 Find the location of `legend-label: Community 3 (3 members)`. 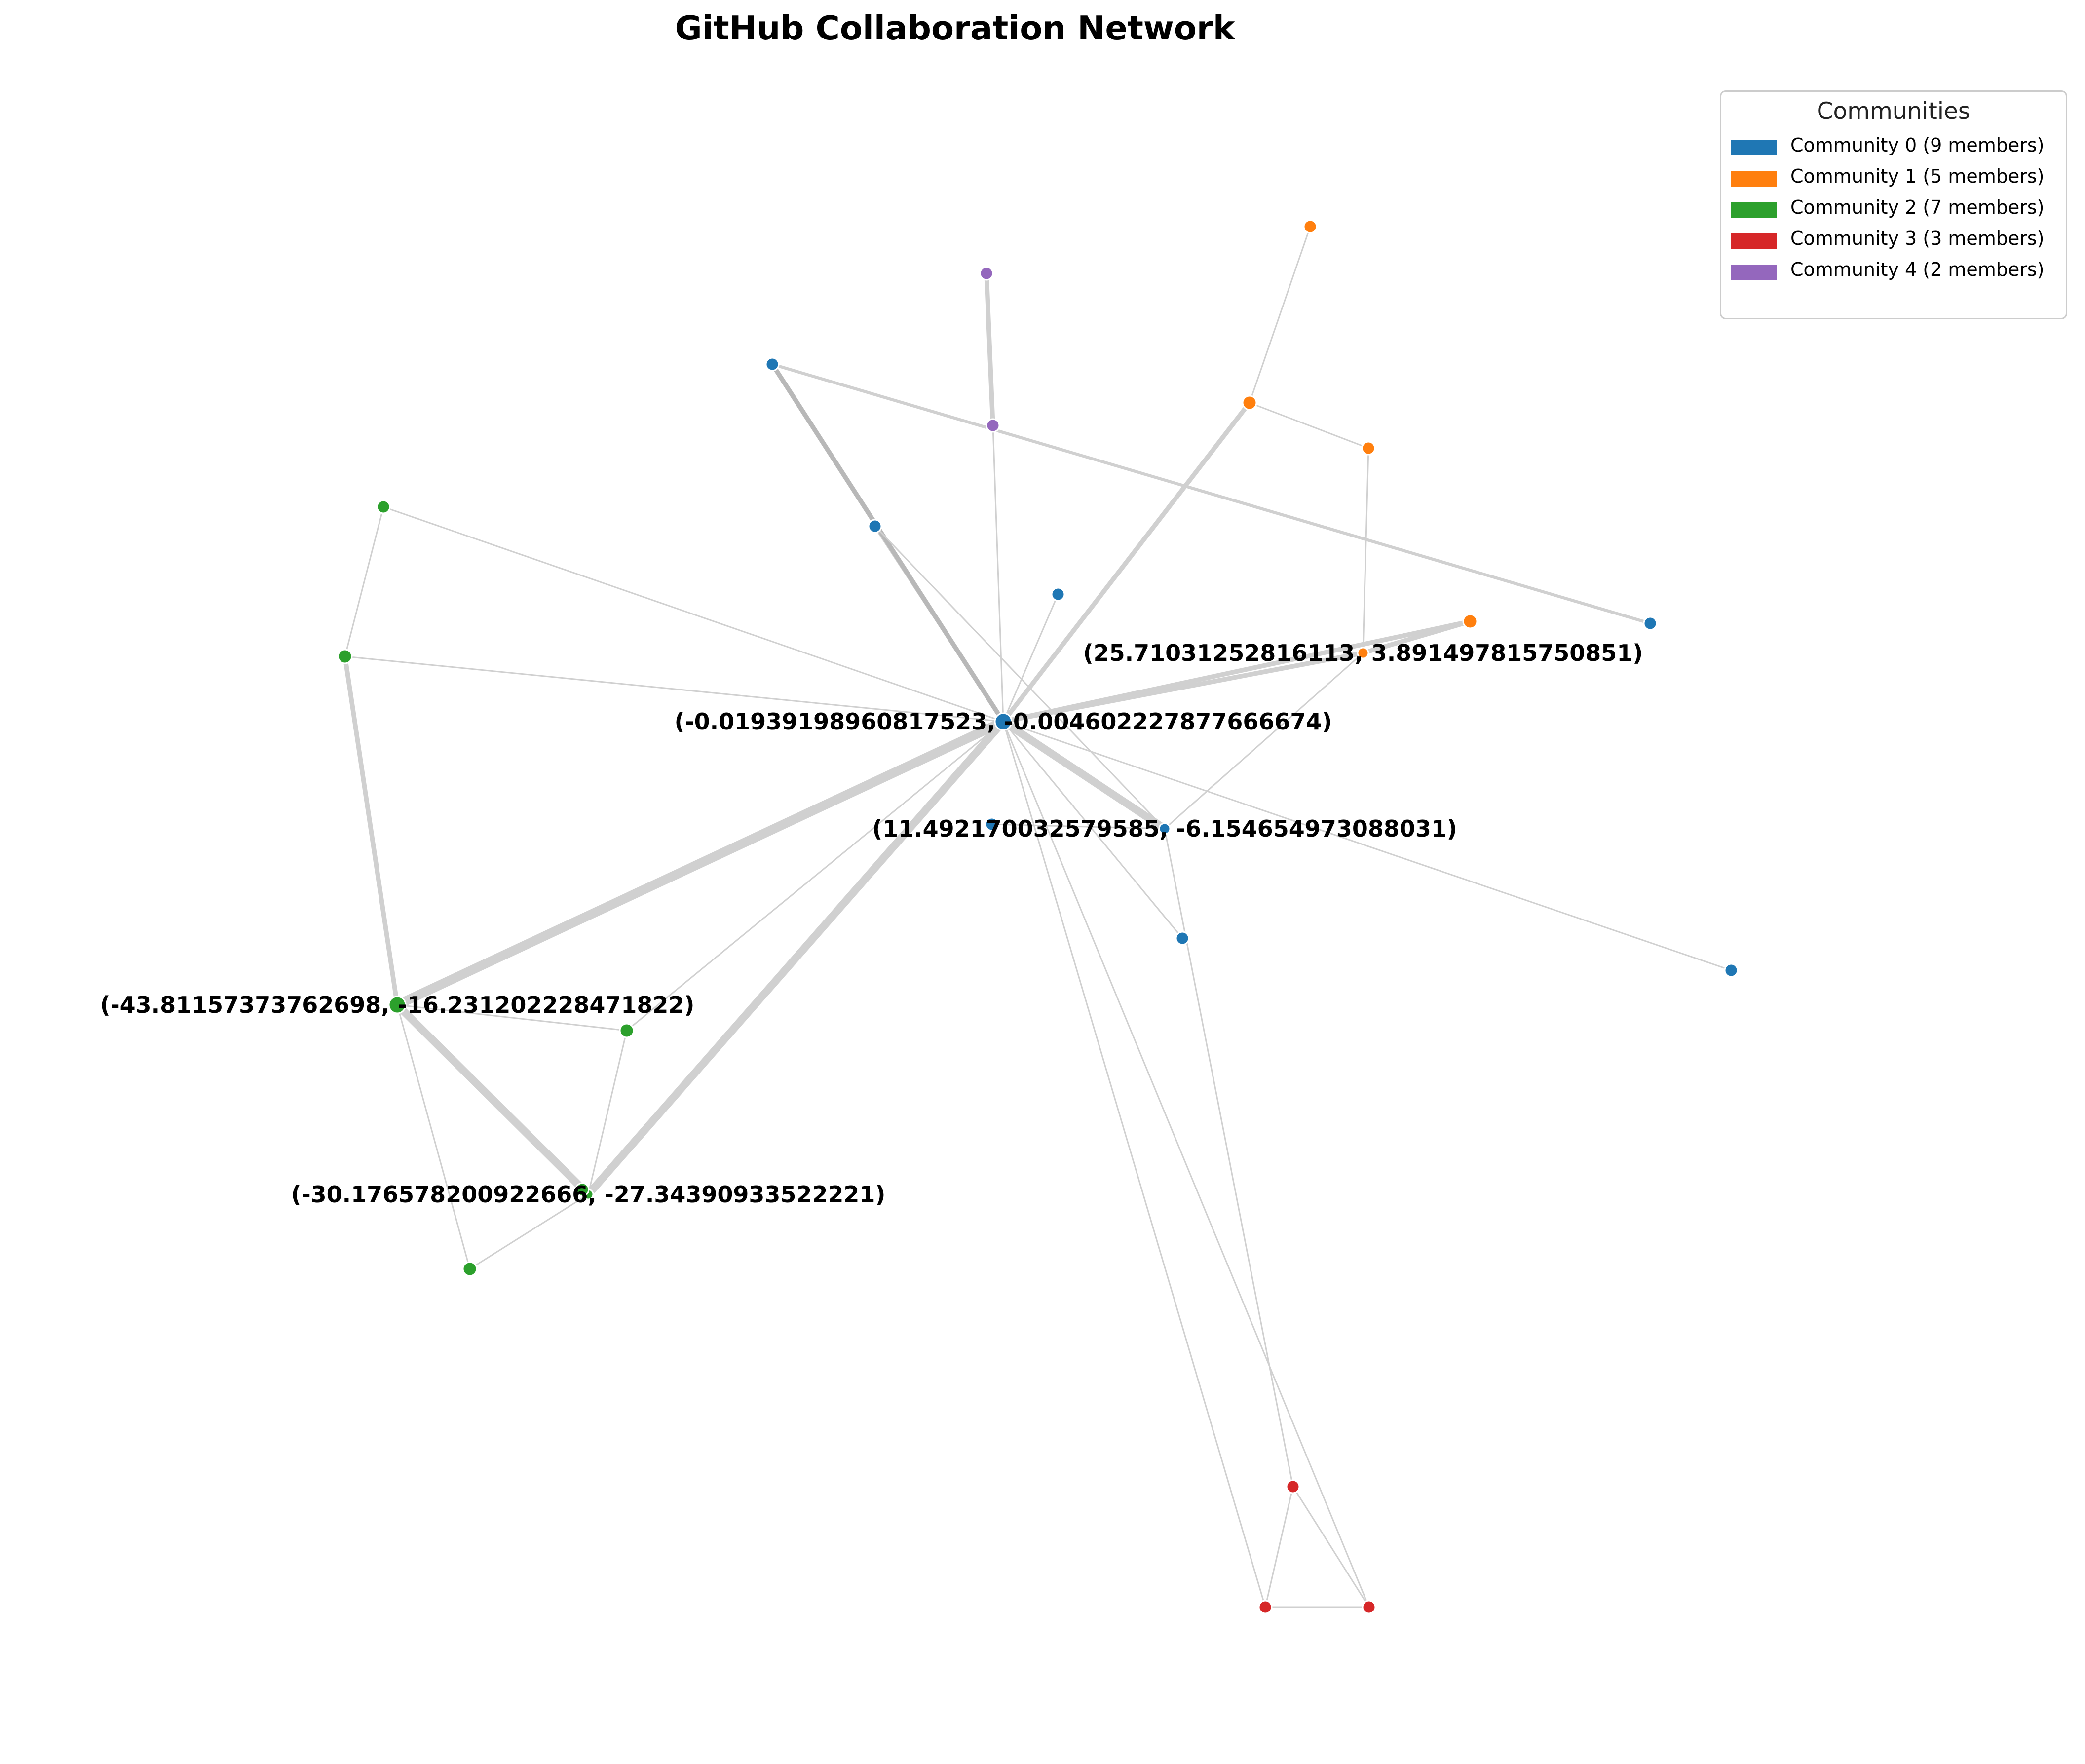

legend-label: Community 3 (3 members) is located at coordinates (1917, 238).